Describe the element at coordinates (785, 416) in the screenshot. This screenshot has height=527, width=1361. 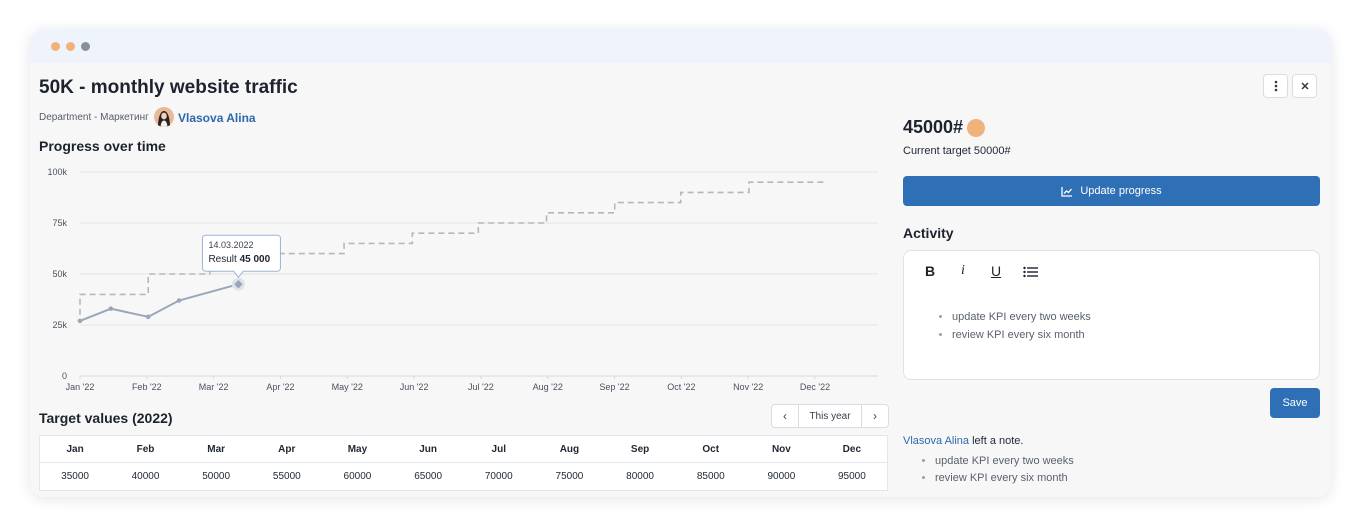
I see `chevron-left-icon: ‹` at that location.